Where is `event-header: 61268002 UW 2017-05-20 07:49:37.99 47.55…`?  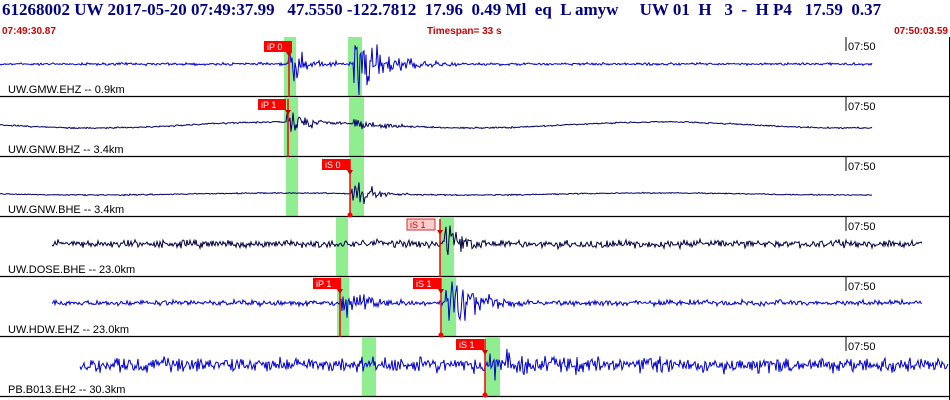
event-header: 61268002 UW 2017-05-20 07:49:37.99 47.55… is located at coordinates (475, 12).